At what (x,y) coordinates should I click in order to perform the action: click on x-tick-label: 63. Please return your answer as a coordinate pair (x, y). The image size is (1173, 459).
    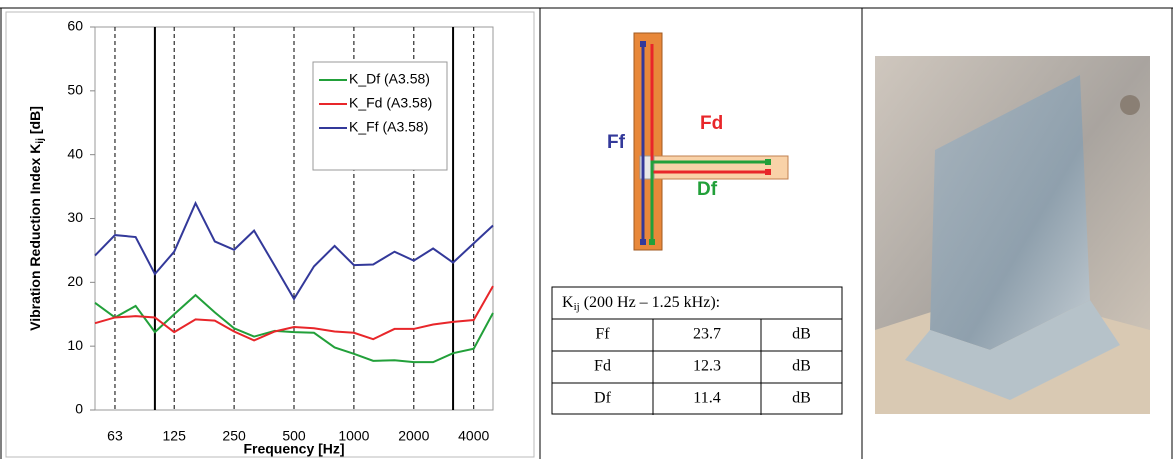
    Looking at the image, I should click on (115, 436).